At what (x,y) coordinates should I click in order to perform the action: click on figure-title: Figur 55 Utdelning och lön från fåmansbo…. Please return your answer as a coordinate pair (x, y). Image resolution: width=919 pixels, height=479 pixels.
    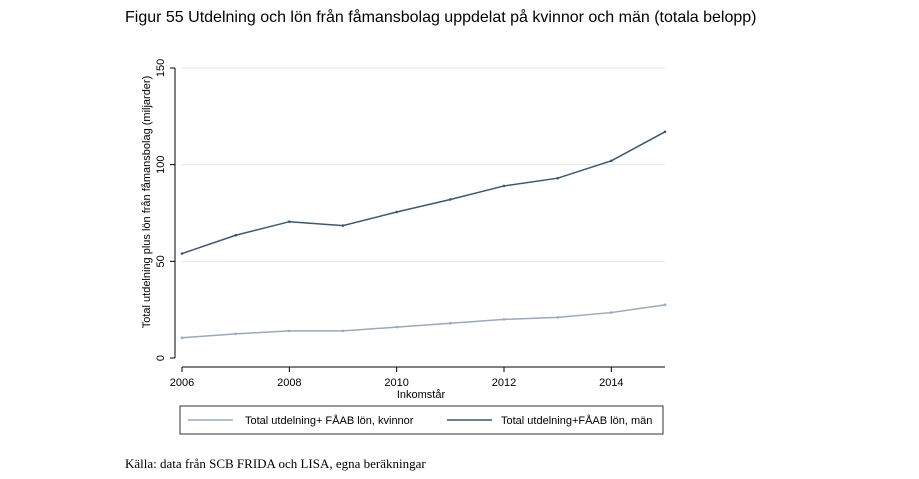
    Looking at the image, I should click on (441, 17).